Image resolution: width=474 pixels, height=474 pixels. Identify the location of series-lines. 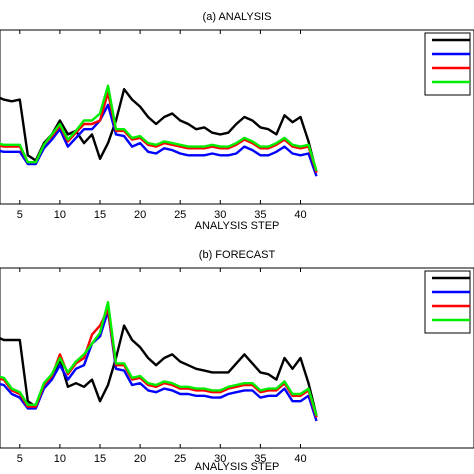
(159, 130).